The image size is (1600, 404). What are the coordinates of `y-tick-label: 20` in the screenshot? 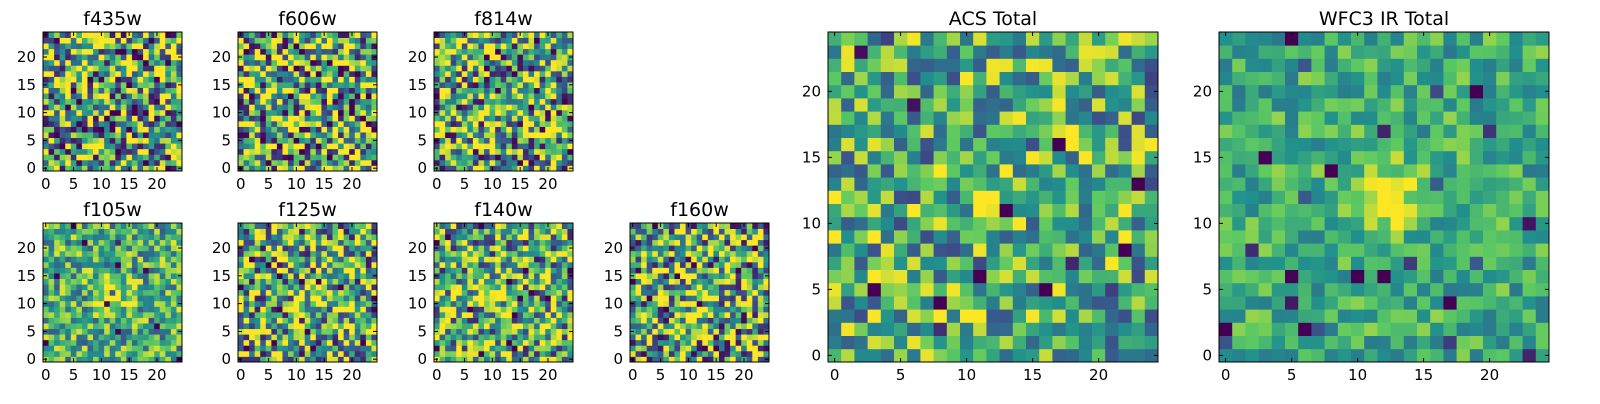 It's located at (26, 248).